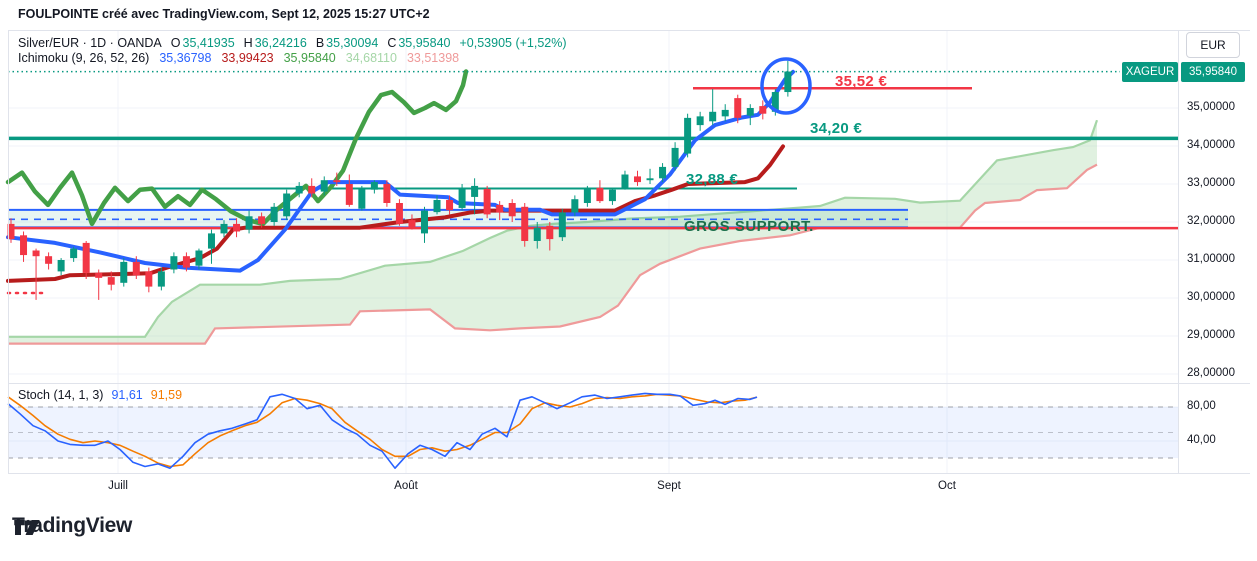 The image size is (1257, 561). What do you see at coordinates (72, 526) in the screenshot?
I see `tradingview-footer: TradingView` at bounding box center [72, 526].